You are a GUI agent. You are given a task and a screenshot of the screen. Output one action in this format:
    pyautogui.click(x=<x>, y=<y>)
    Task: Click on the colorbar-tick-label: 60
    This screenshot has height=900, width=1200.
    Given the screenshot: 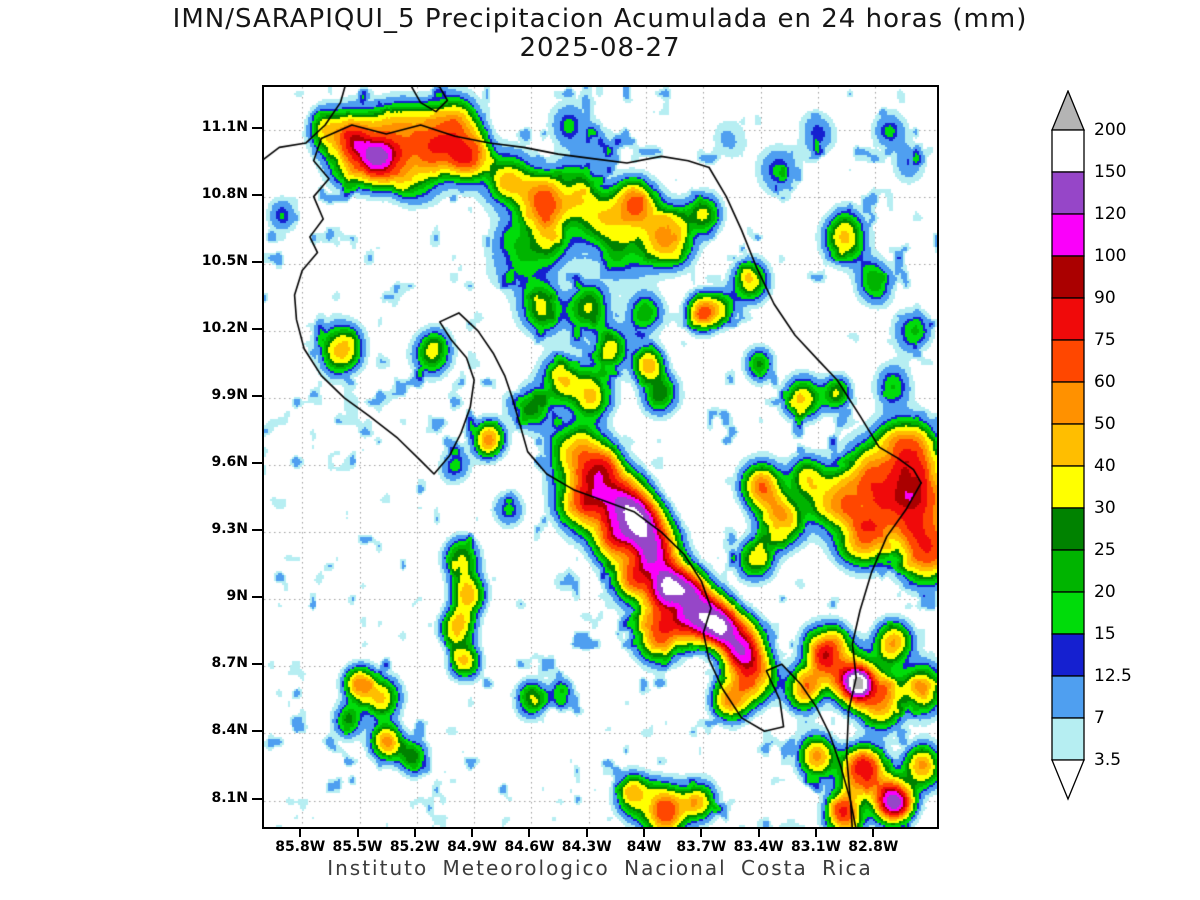 What is the action you would take?
    pyautogui.click(x=1105, y=382)
    